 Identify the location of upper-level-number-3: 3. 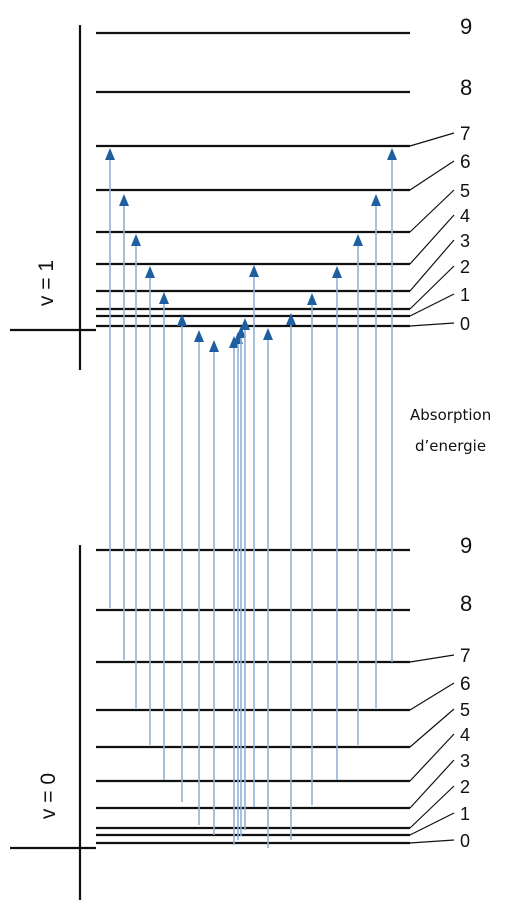
(465, 241).